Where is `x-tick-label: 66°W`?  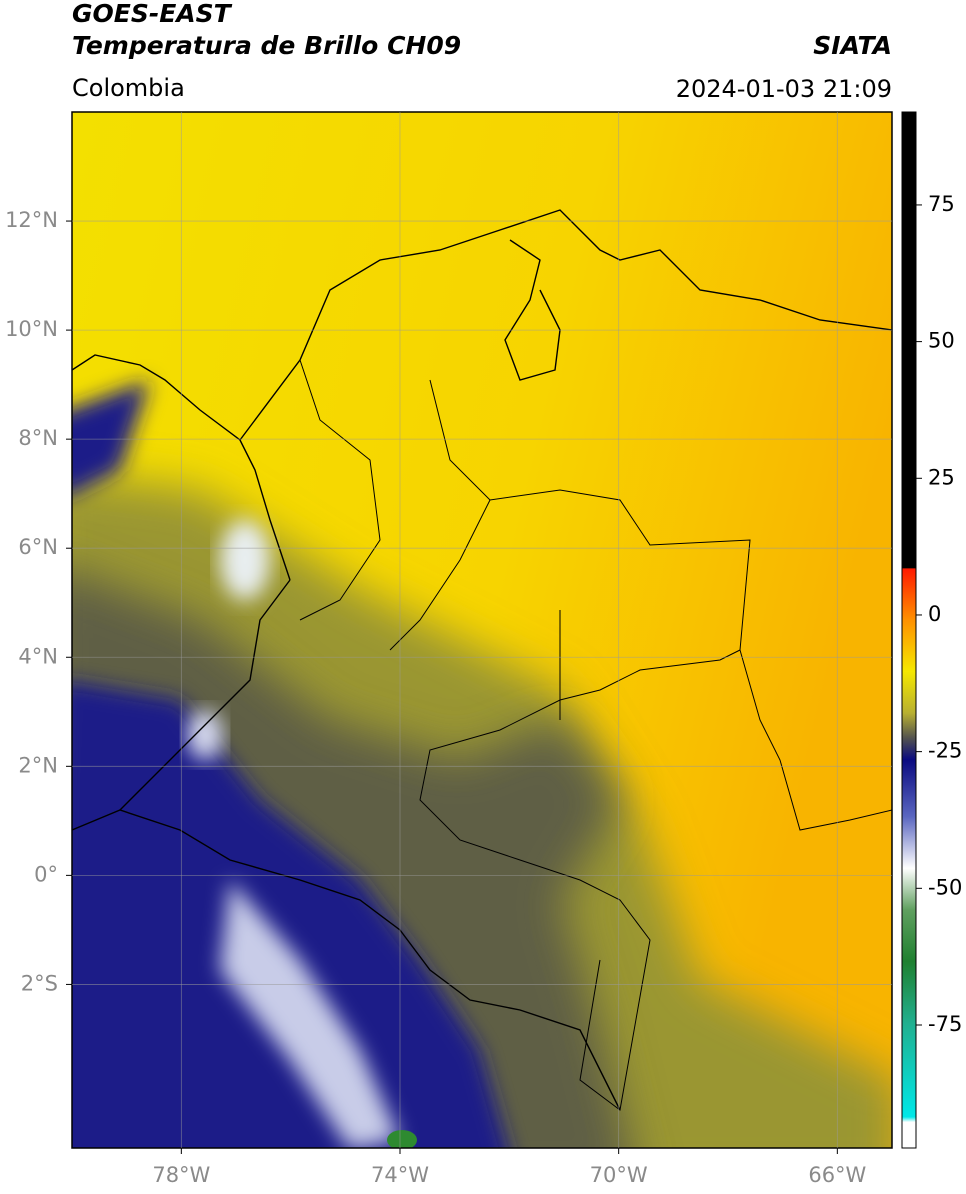 x-tick-label: 66°W is located at coordinates (837, 1175).